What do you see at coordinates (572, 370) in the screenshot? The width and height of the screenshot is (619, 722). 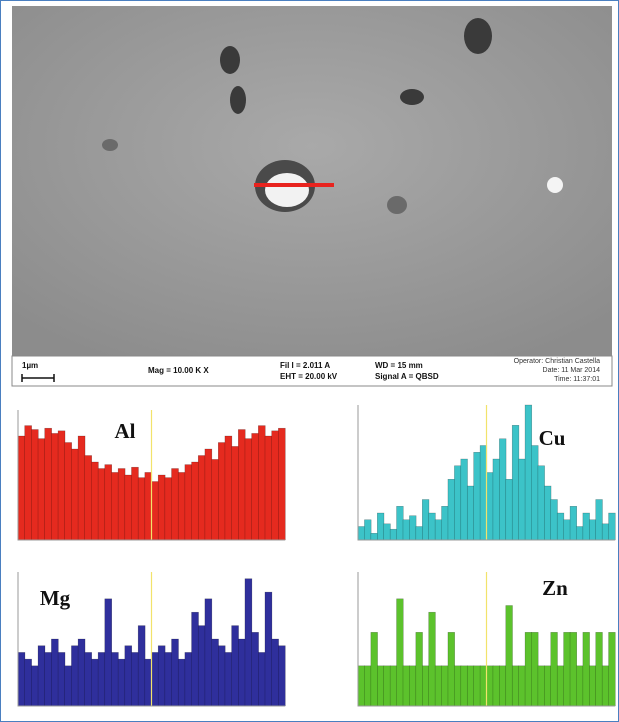 I see `date: Date: 11 Mar 2014` at bounding box center [572, 370].